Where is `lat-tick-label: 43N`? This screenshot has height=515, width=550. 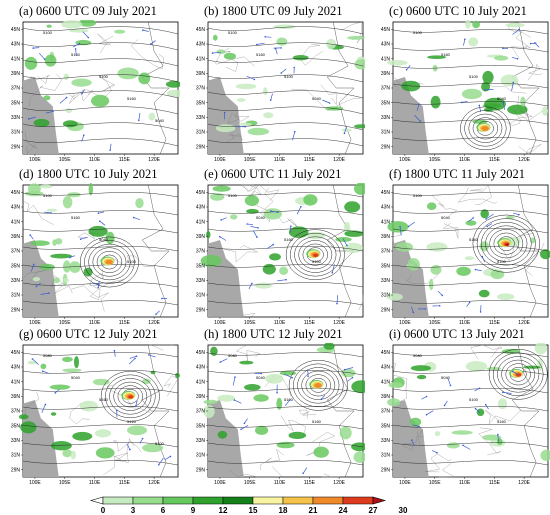
lat-tick-label: 43N is located at coordinates (386, 45).